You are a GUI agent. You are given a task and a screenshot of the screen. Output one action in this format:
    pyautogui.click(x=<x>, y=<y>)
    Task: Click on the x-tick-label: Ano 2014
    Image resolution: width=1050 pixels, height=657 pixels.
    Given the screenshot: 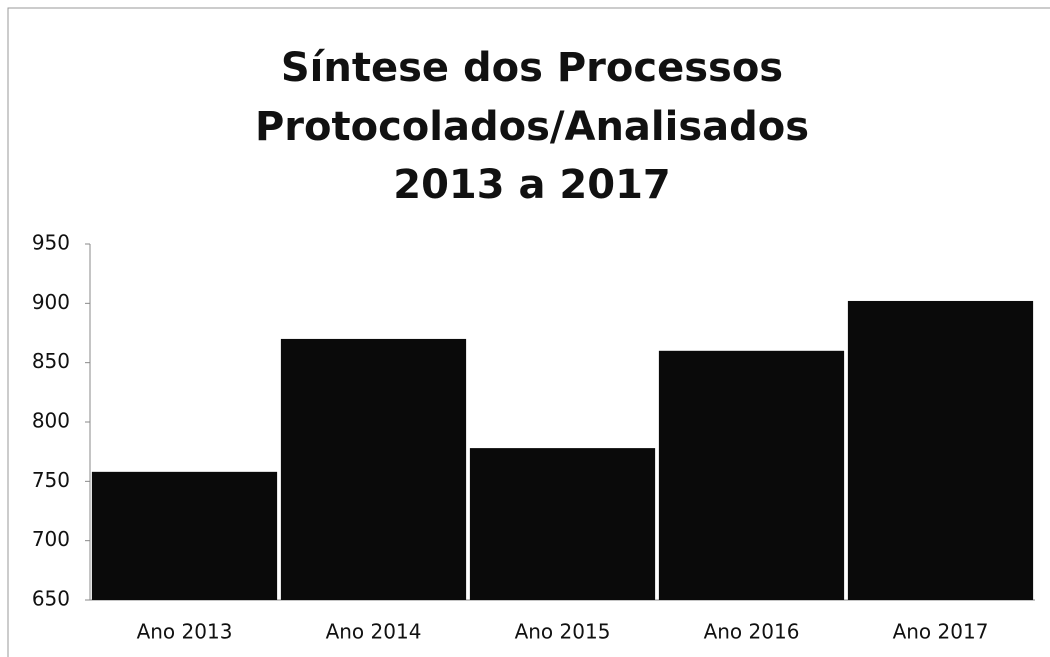 What is the action you would take?
    pyautogui.click(x=374, y=632)
    